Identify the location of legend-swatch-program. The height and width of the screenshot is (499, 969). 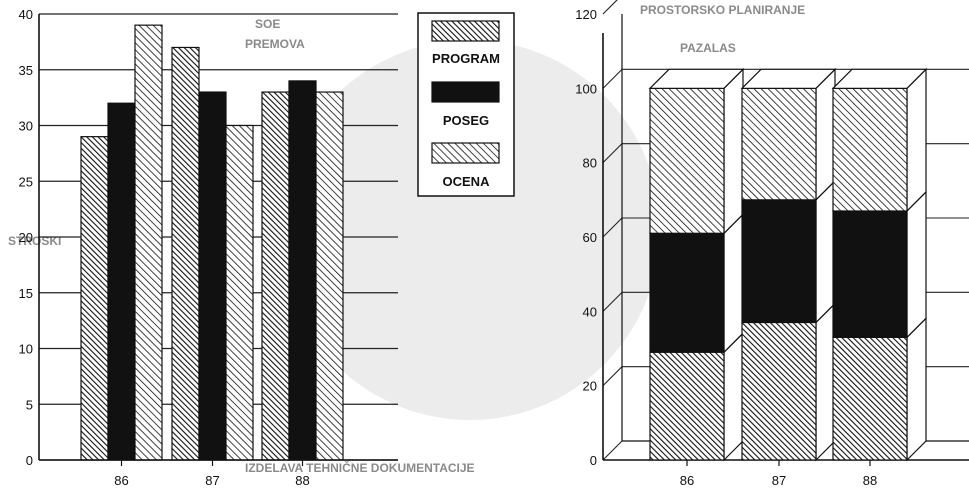
(465, 31).